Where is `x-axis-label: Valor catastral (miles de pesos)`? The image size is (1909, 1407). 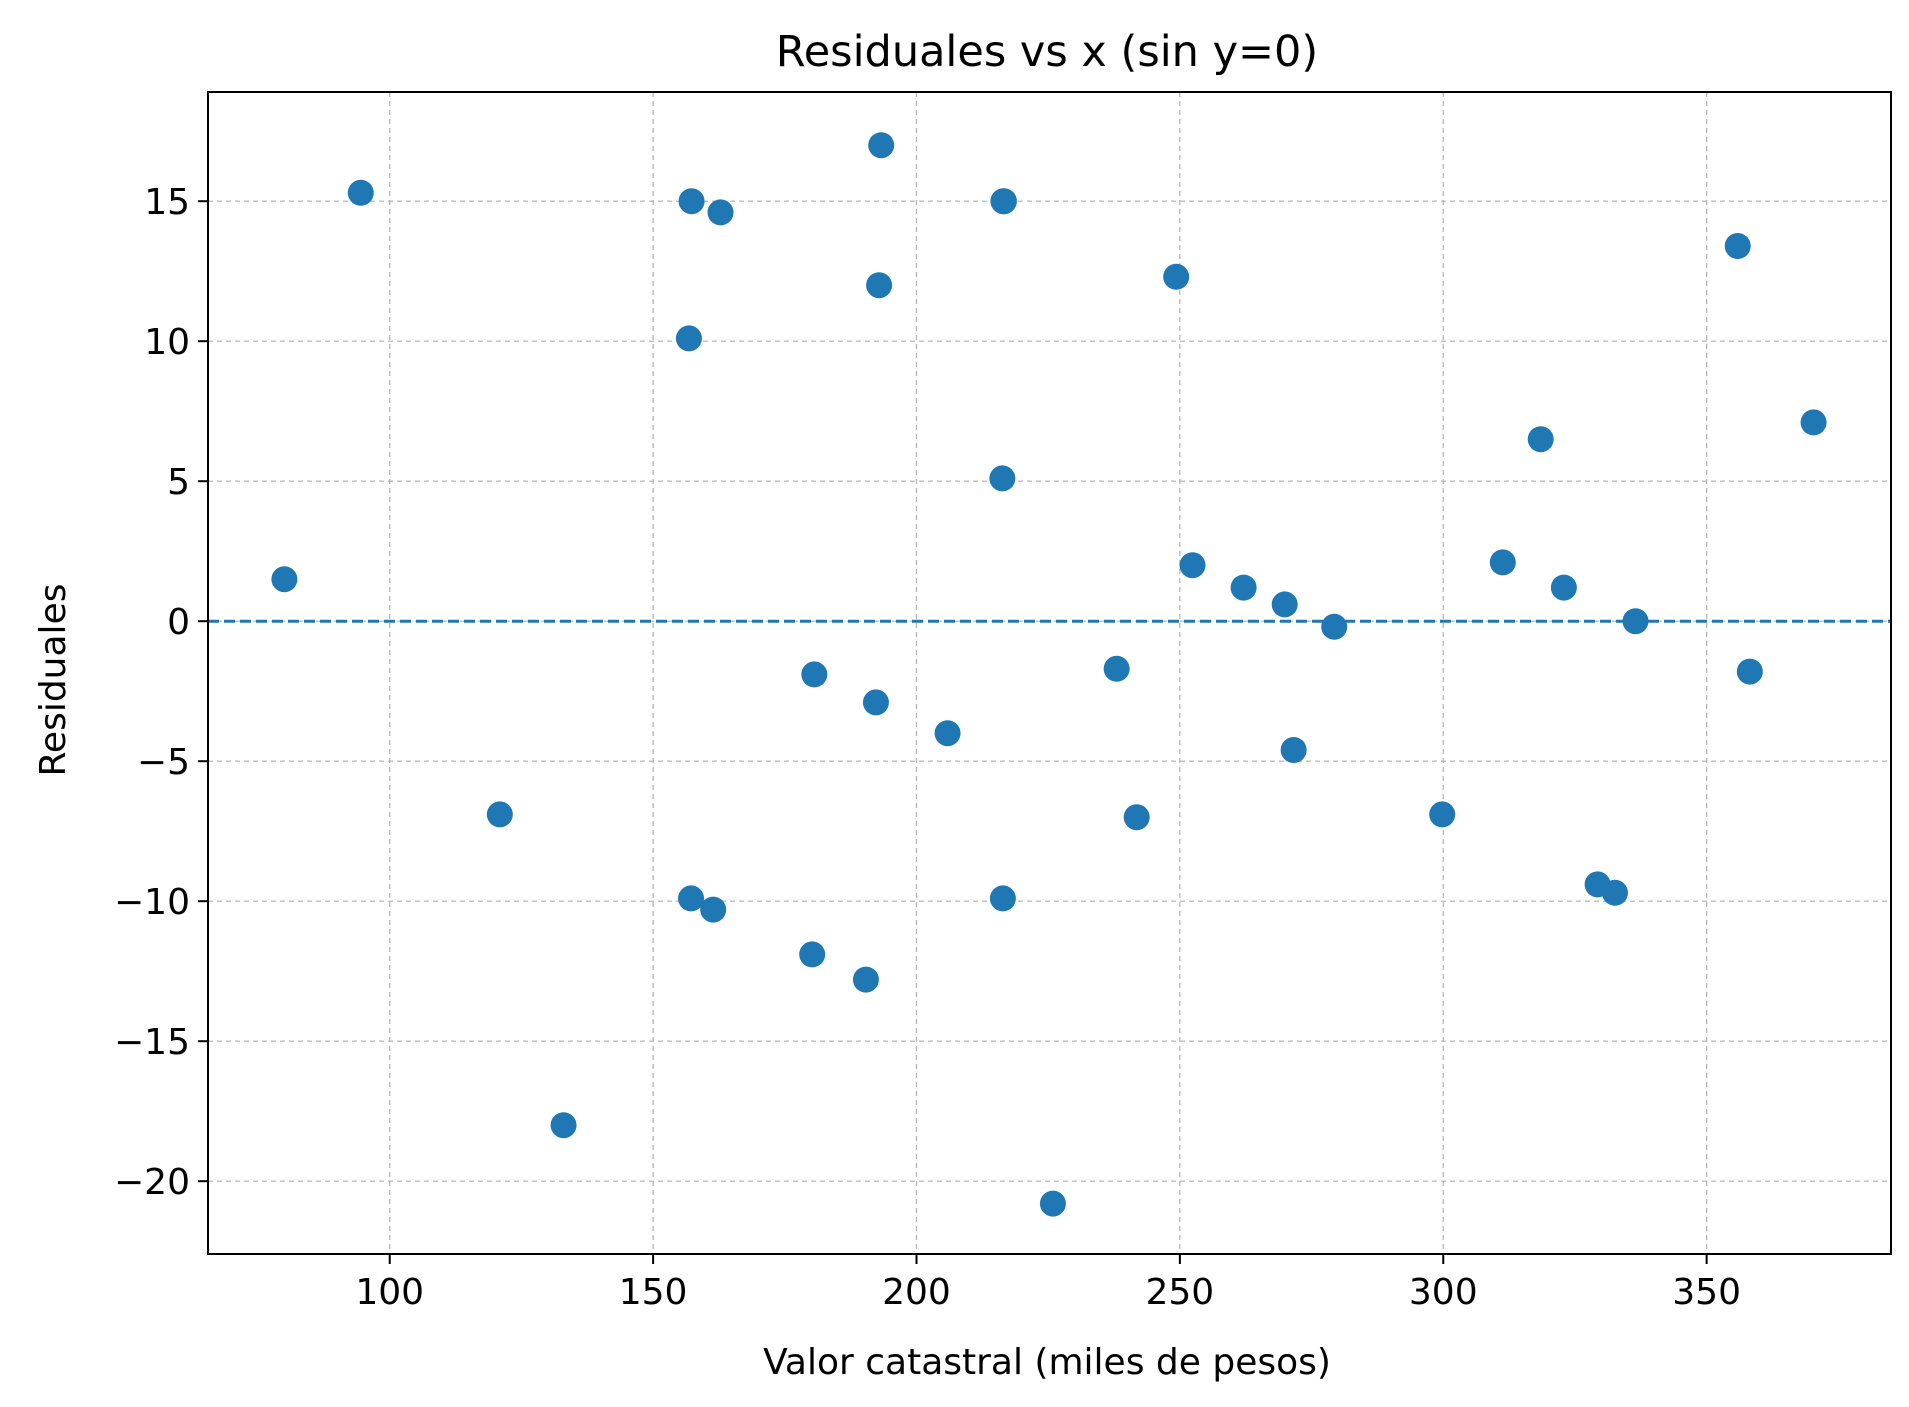
x-axis-label: Valor catastral (miles de pesos) is located at coordinates (1047, 1362).